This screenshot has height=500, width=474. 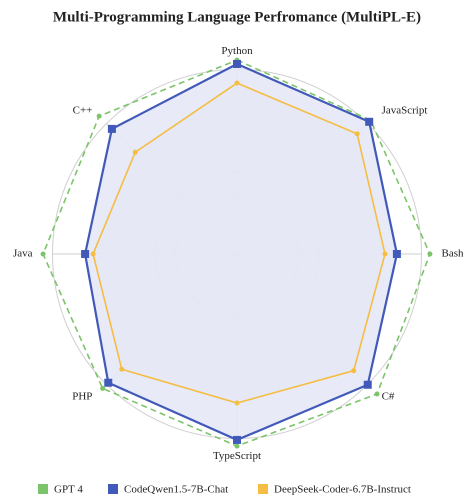 I want to click on axis-label: Java, so click(x=23, y=254).